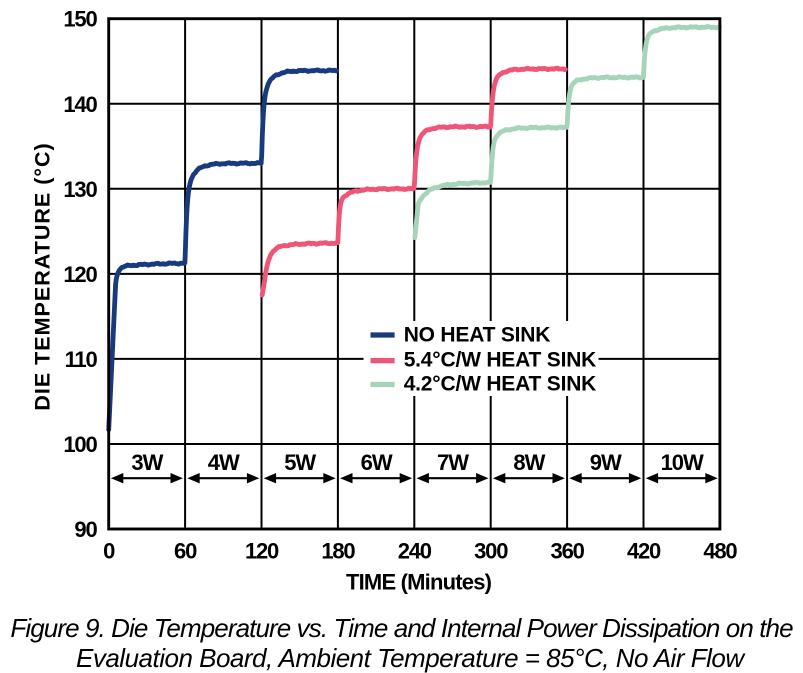 This screenshot has height=673, width=803. I want to click on svg-text: 6W, so click(377, 462).